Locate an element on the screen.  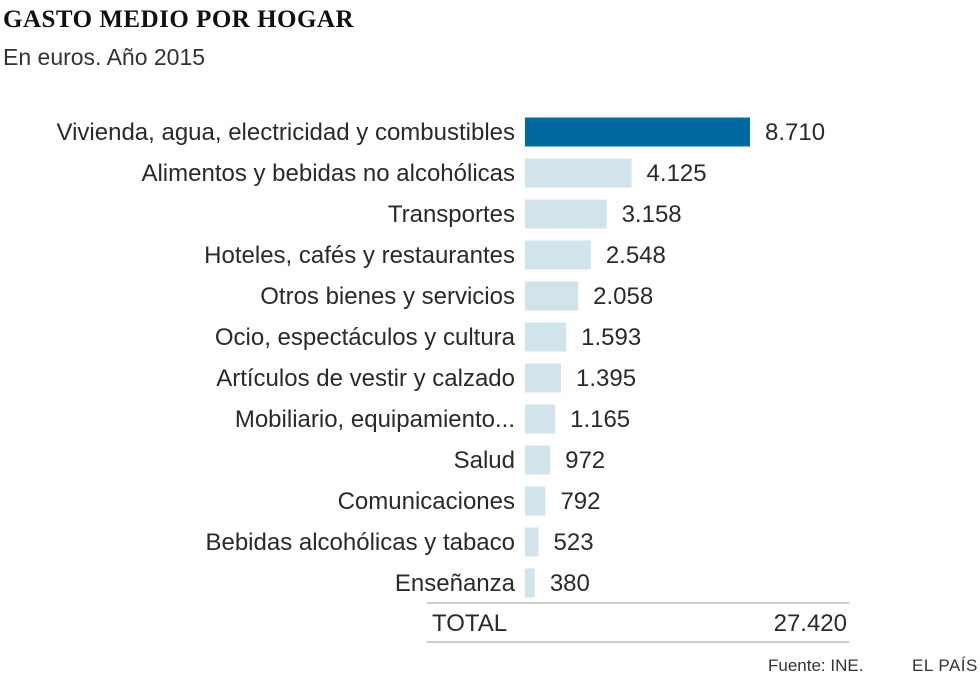
value-label: 2.548 is located at coordinates (636, 255).